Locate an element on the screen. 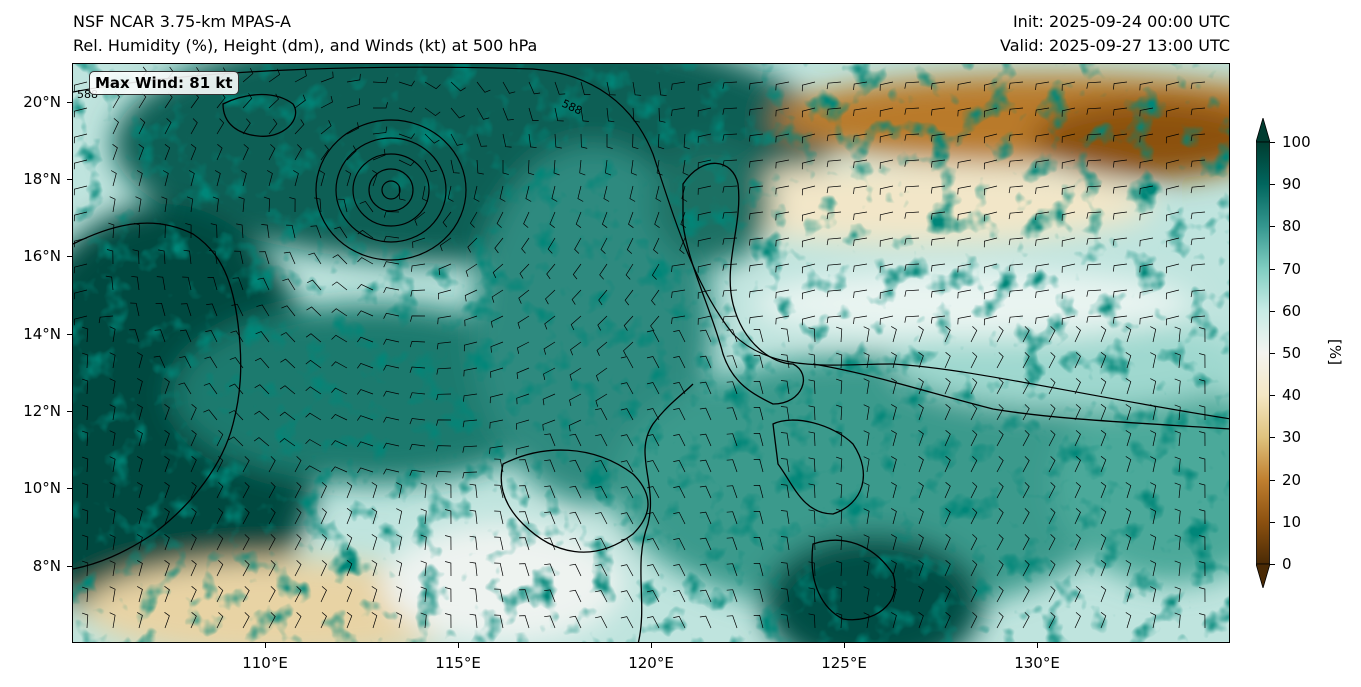 This screenshot has width=1361, height=687. lon-tick-label: 115°E is located at coordinates (458, 663).